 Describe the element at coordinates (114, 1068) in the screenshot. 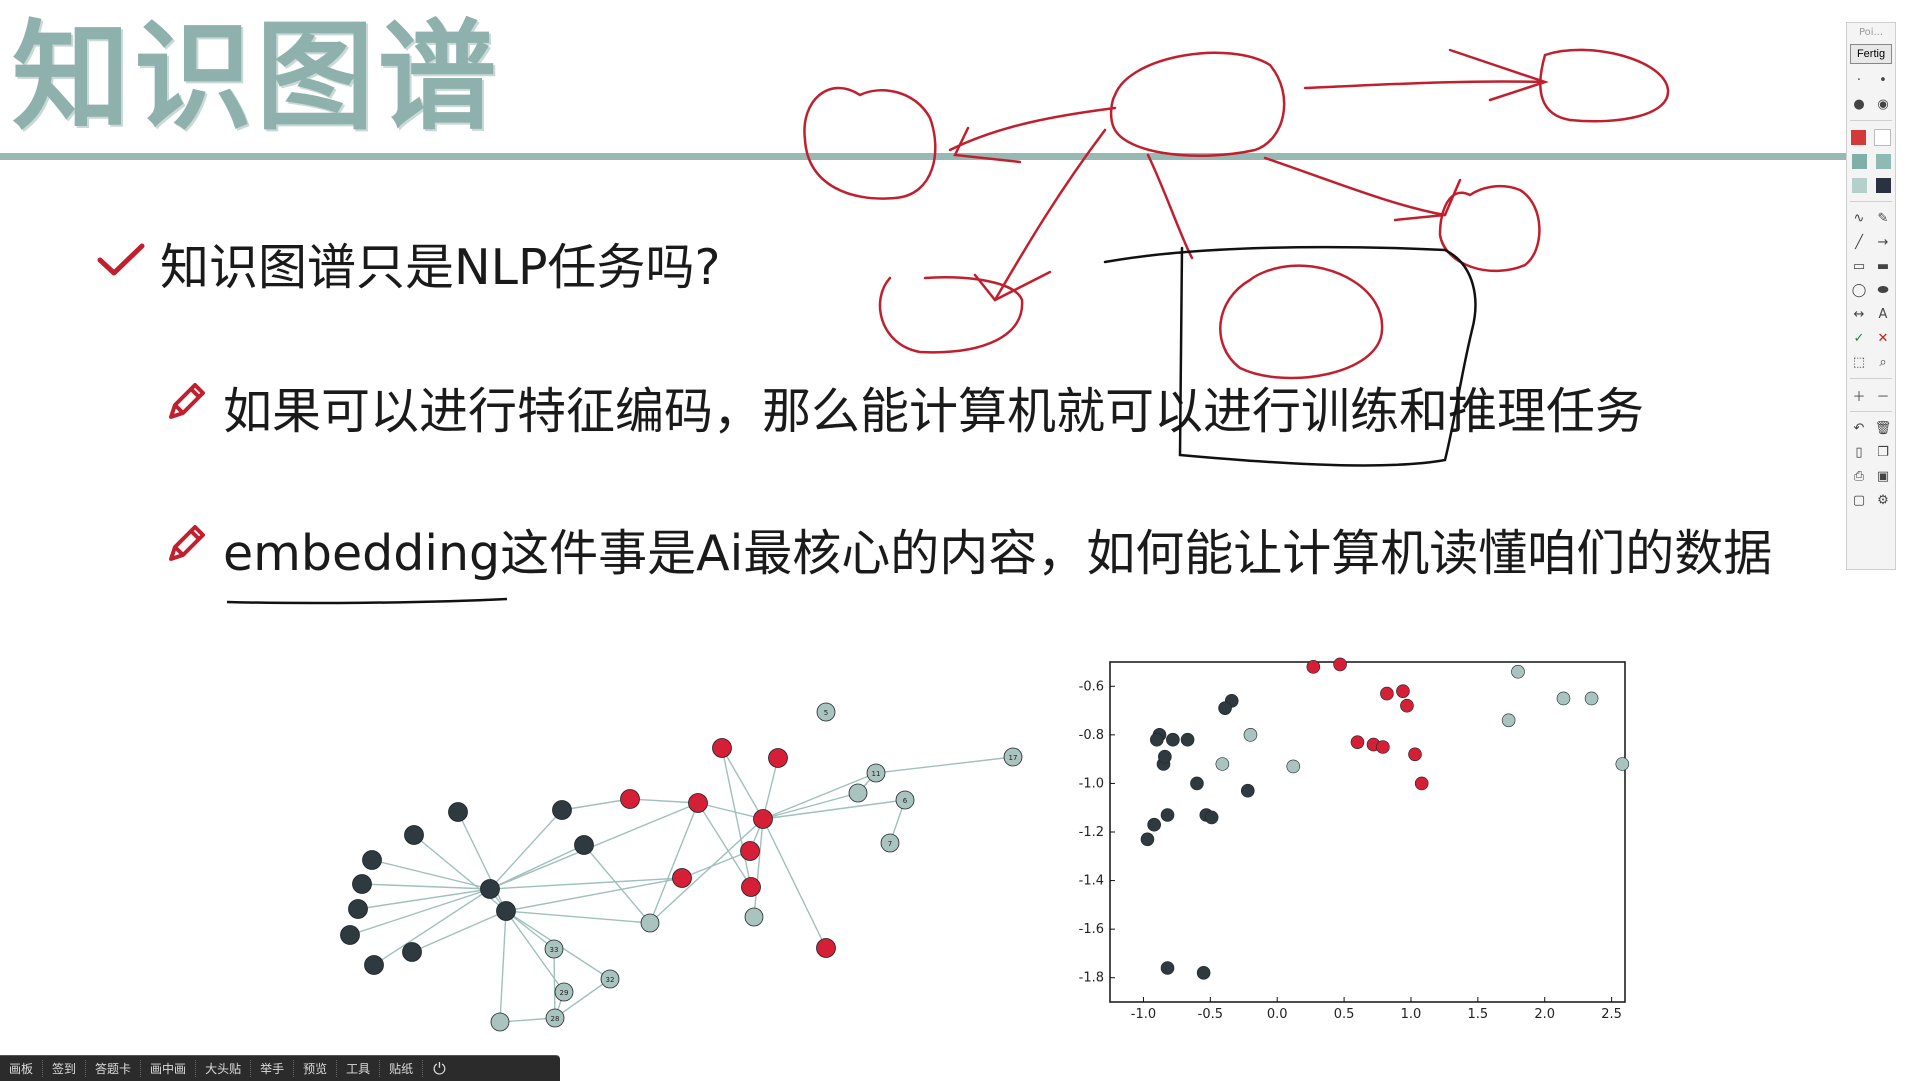

I see `taskbar-item-answer-card: 答题卡` at that location.